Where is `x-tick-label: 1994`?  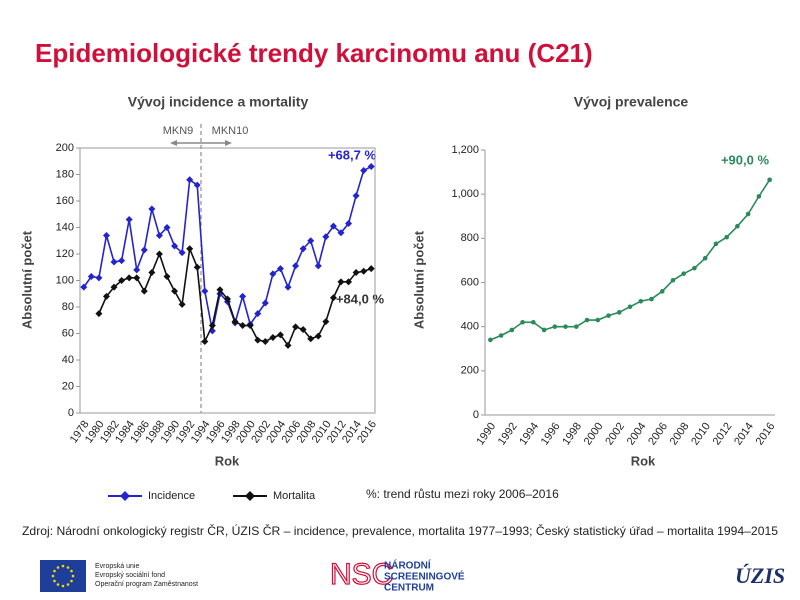 x-tick-label: 1994 is located at coordinates (529, 434).